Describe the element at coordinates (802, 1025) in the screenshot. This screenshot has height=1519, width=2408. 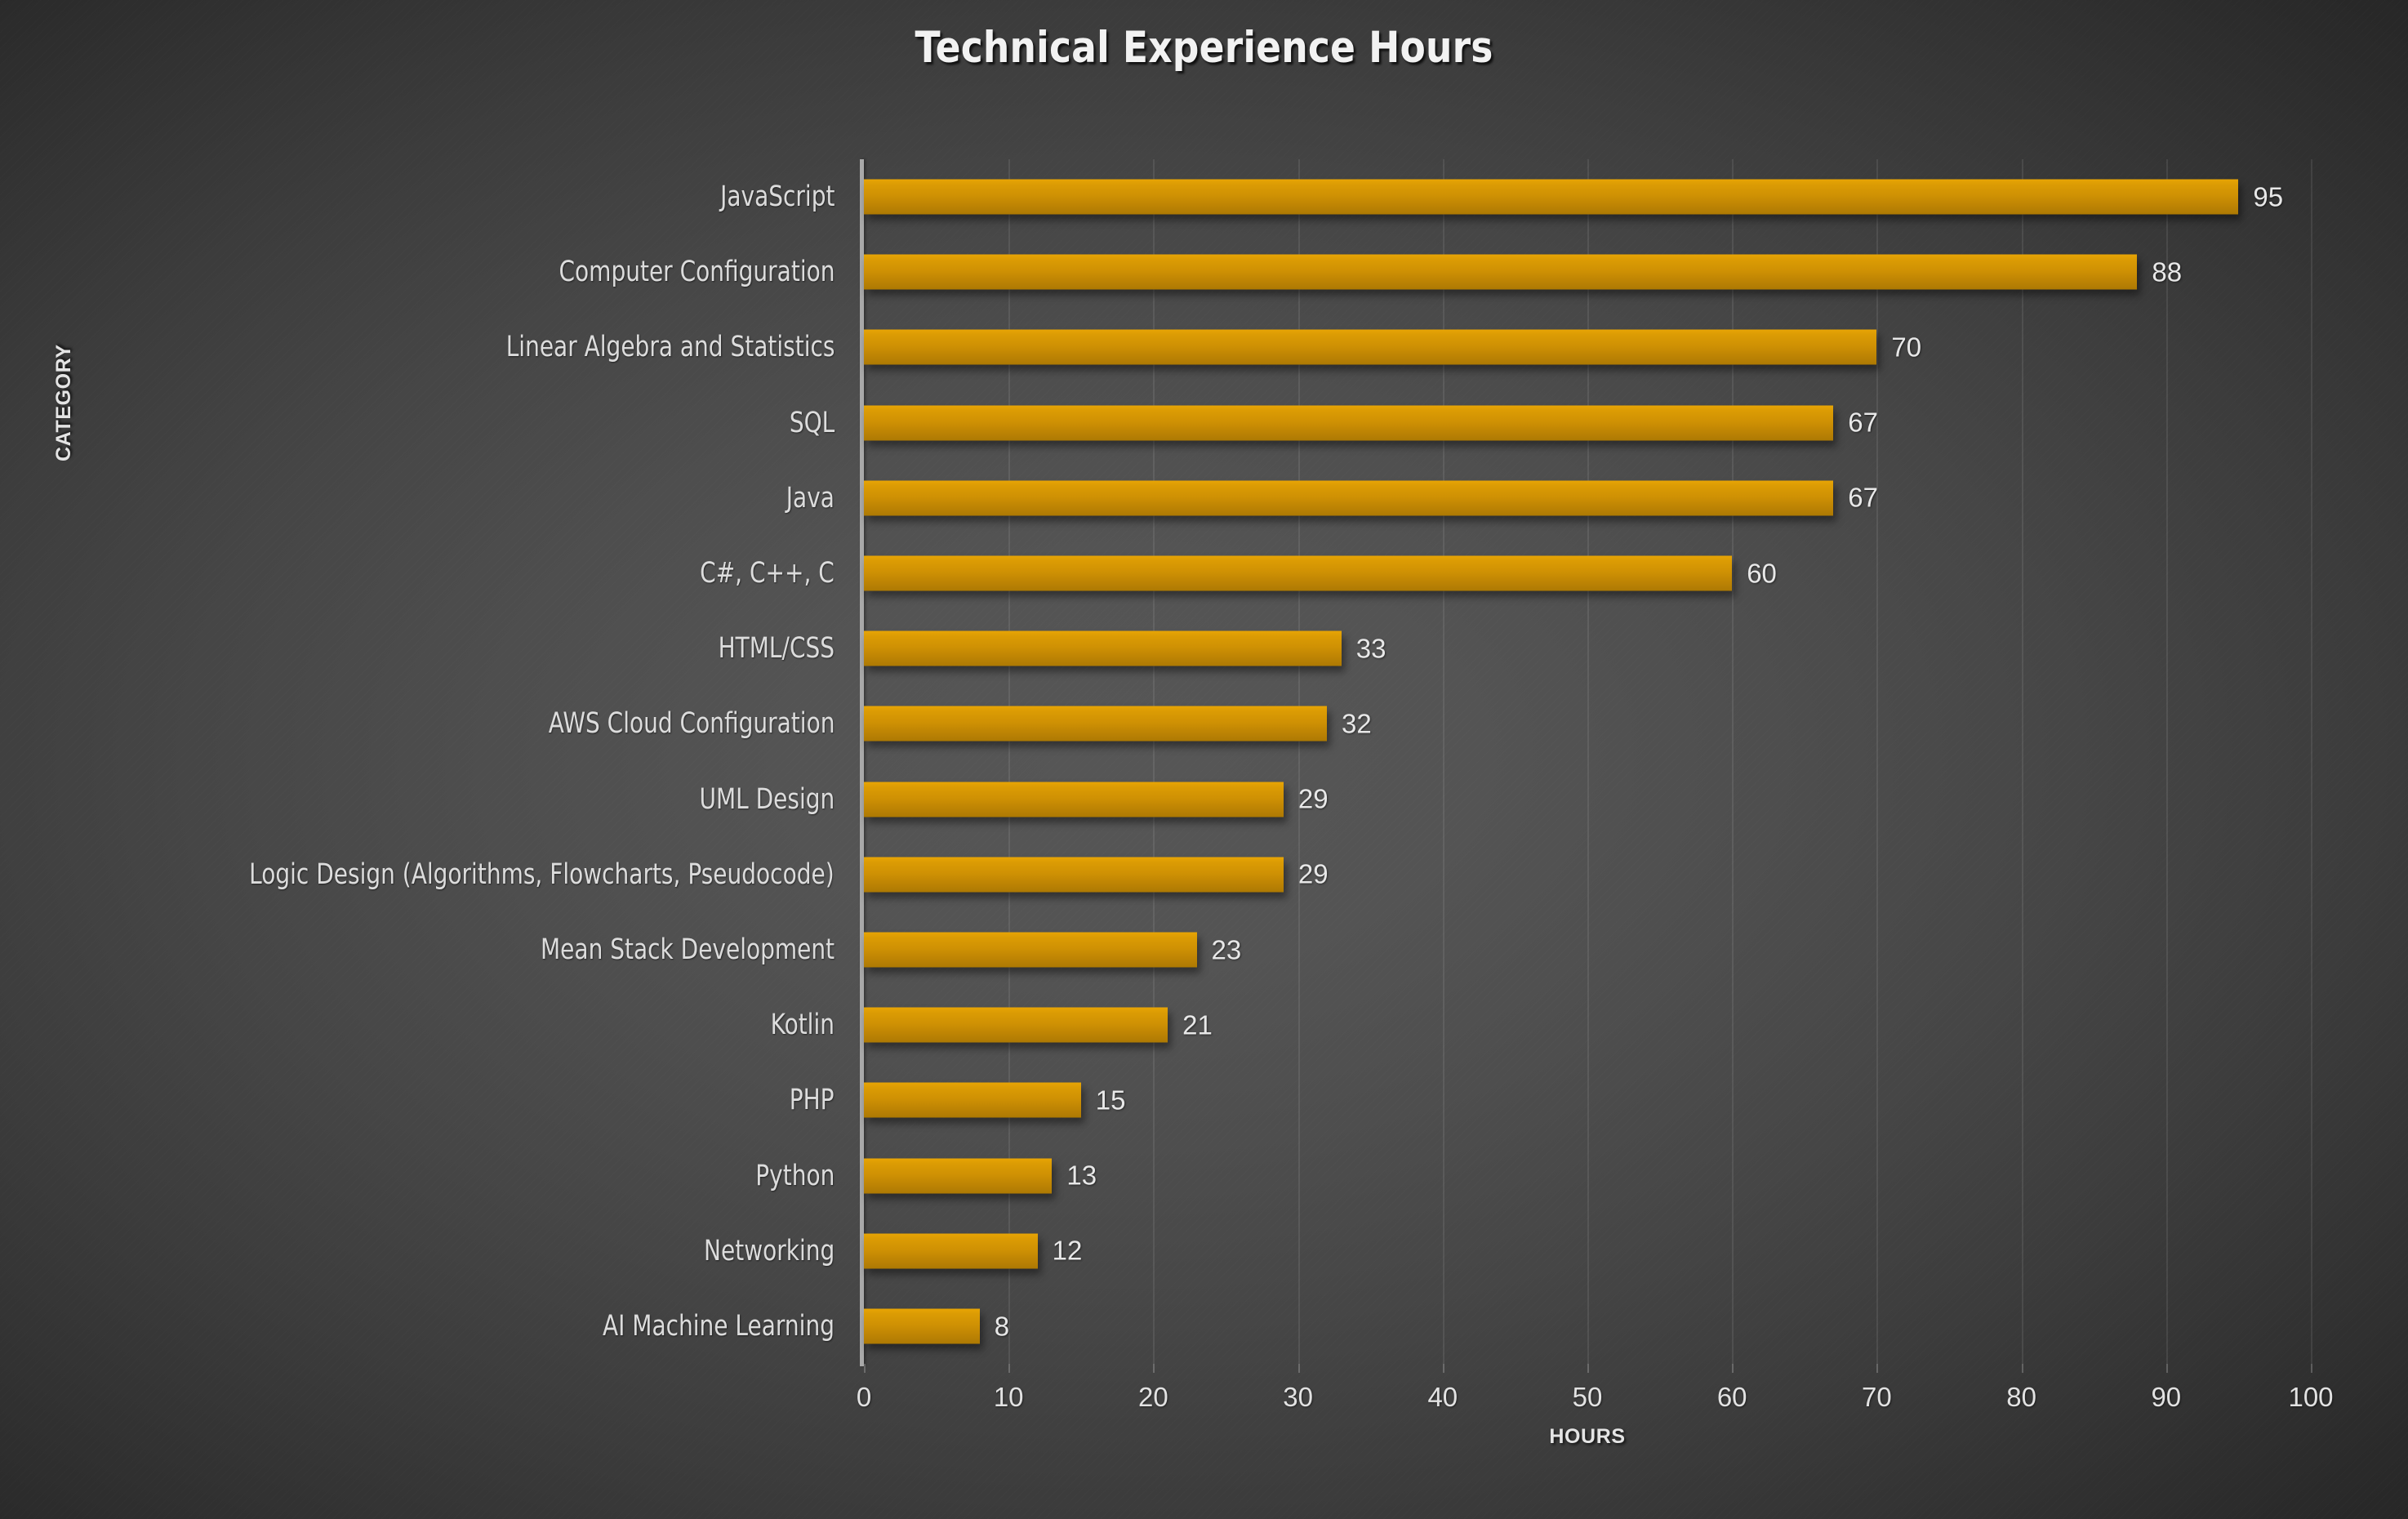
I see `category-label: Kotlin` at that location.